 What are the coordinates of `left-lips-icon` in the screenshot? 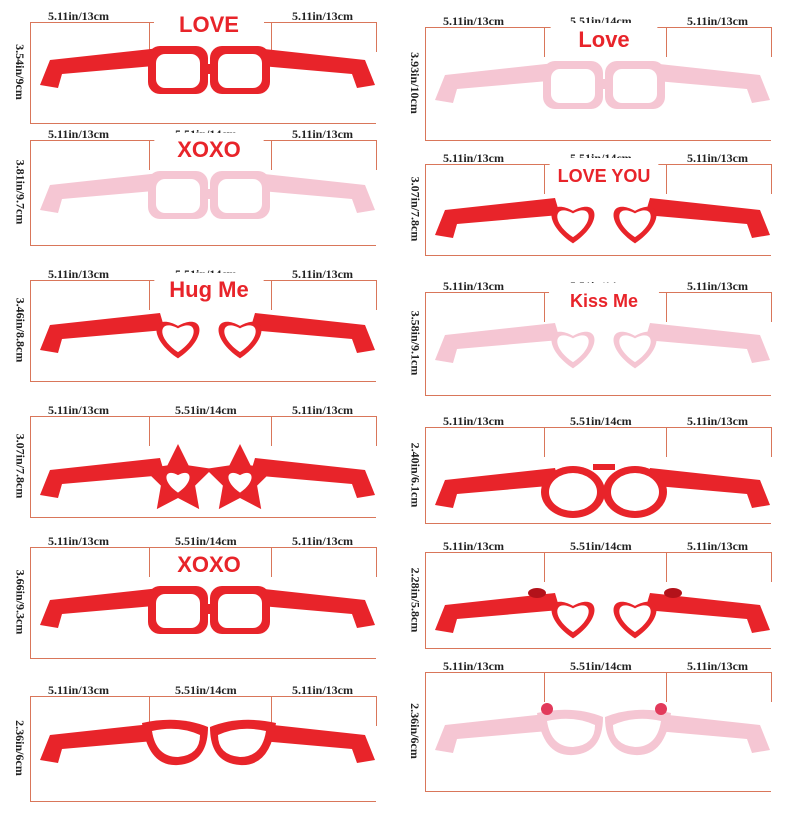 It's located at (537, 593).